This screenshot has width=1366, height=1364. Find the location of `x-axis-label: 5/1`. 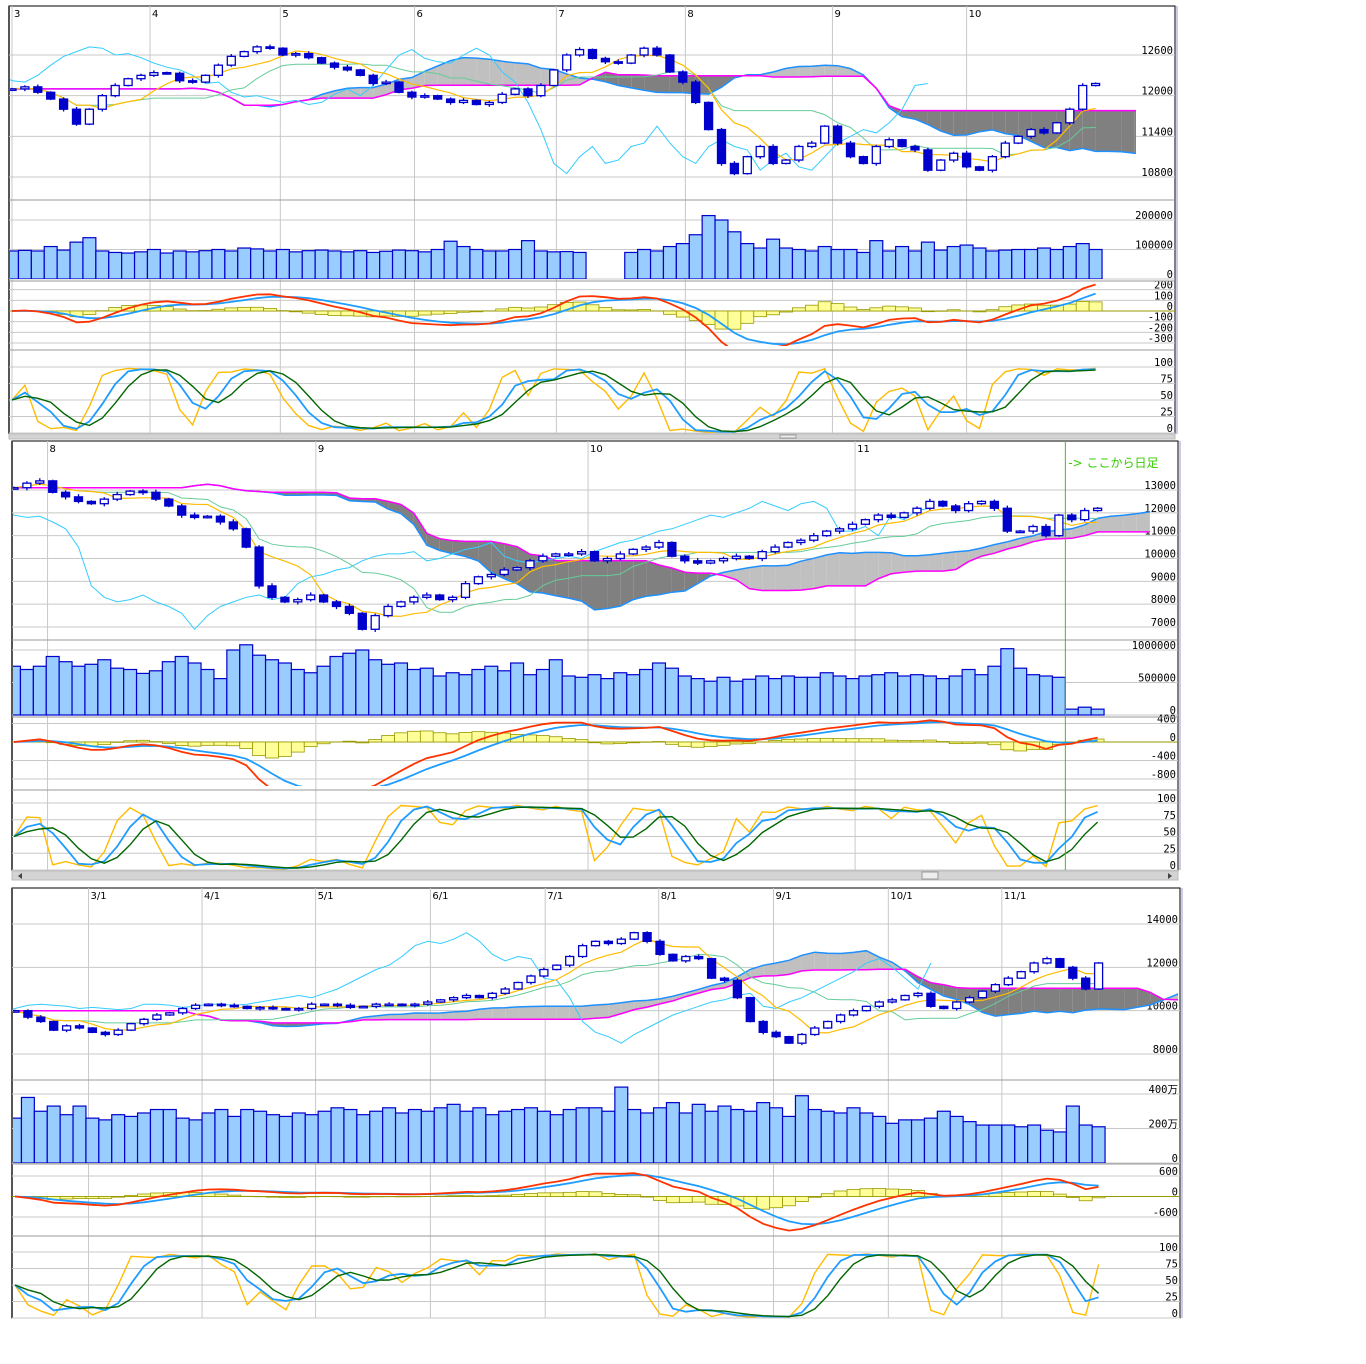

x-axis-label: 5/1 is located at coordinates (326, 896).